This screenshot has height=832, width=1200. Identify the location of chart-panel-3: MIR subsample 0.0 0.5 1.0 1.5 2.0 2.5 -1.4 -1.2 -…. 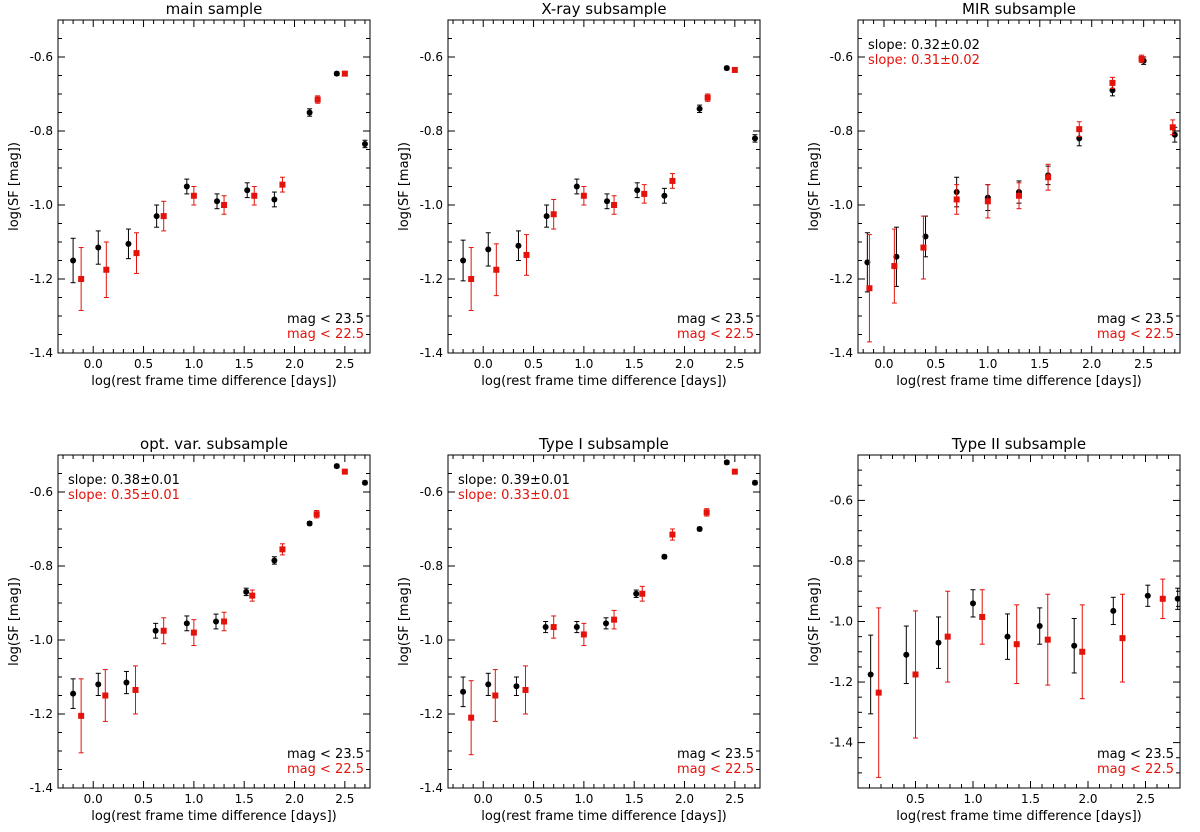
(994, 194).